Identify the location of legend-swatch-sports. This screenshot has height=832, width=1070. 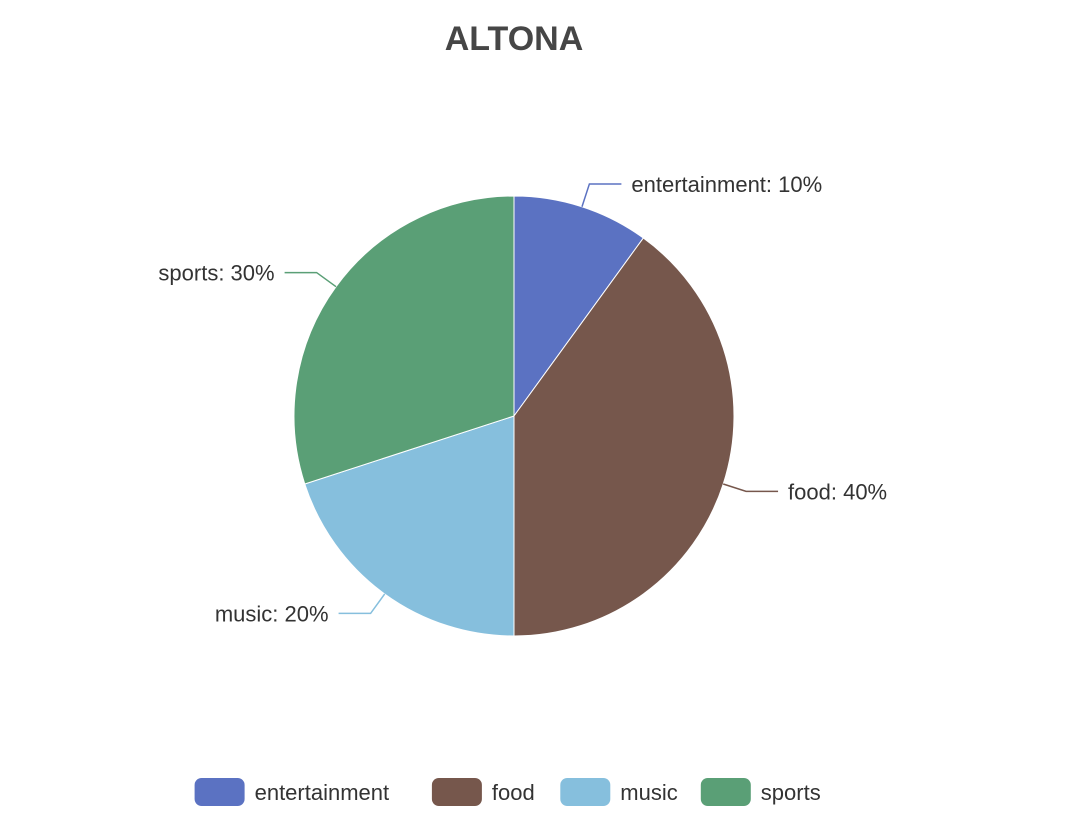
(725, 792).